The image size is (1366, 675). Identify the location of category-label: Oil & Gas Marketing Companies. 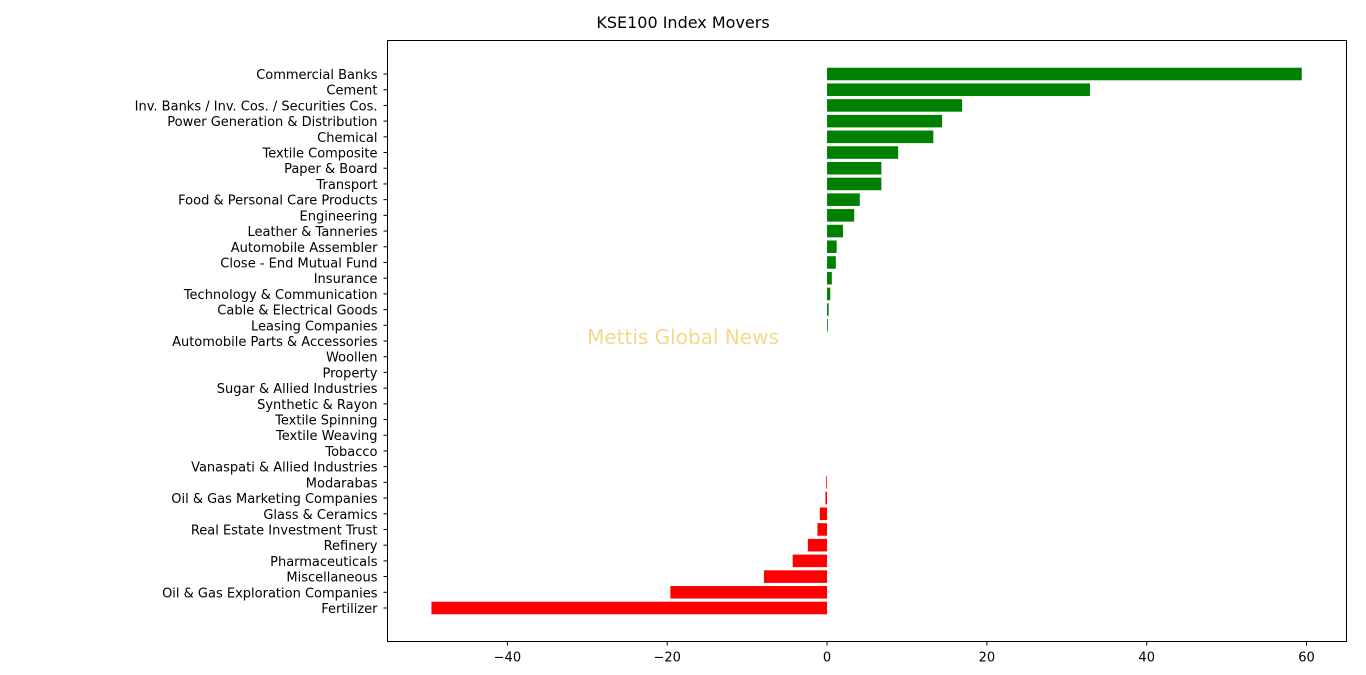
(274, 499).